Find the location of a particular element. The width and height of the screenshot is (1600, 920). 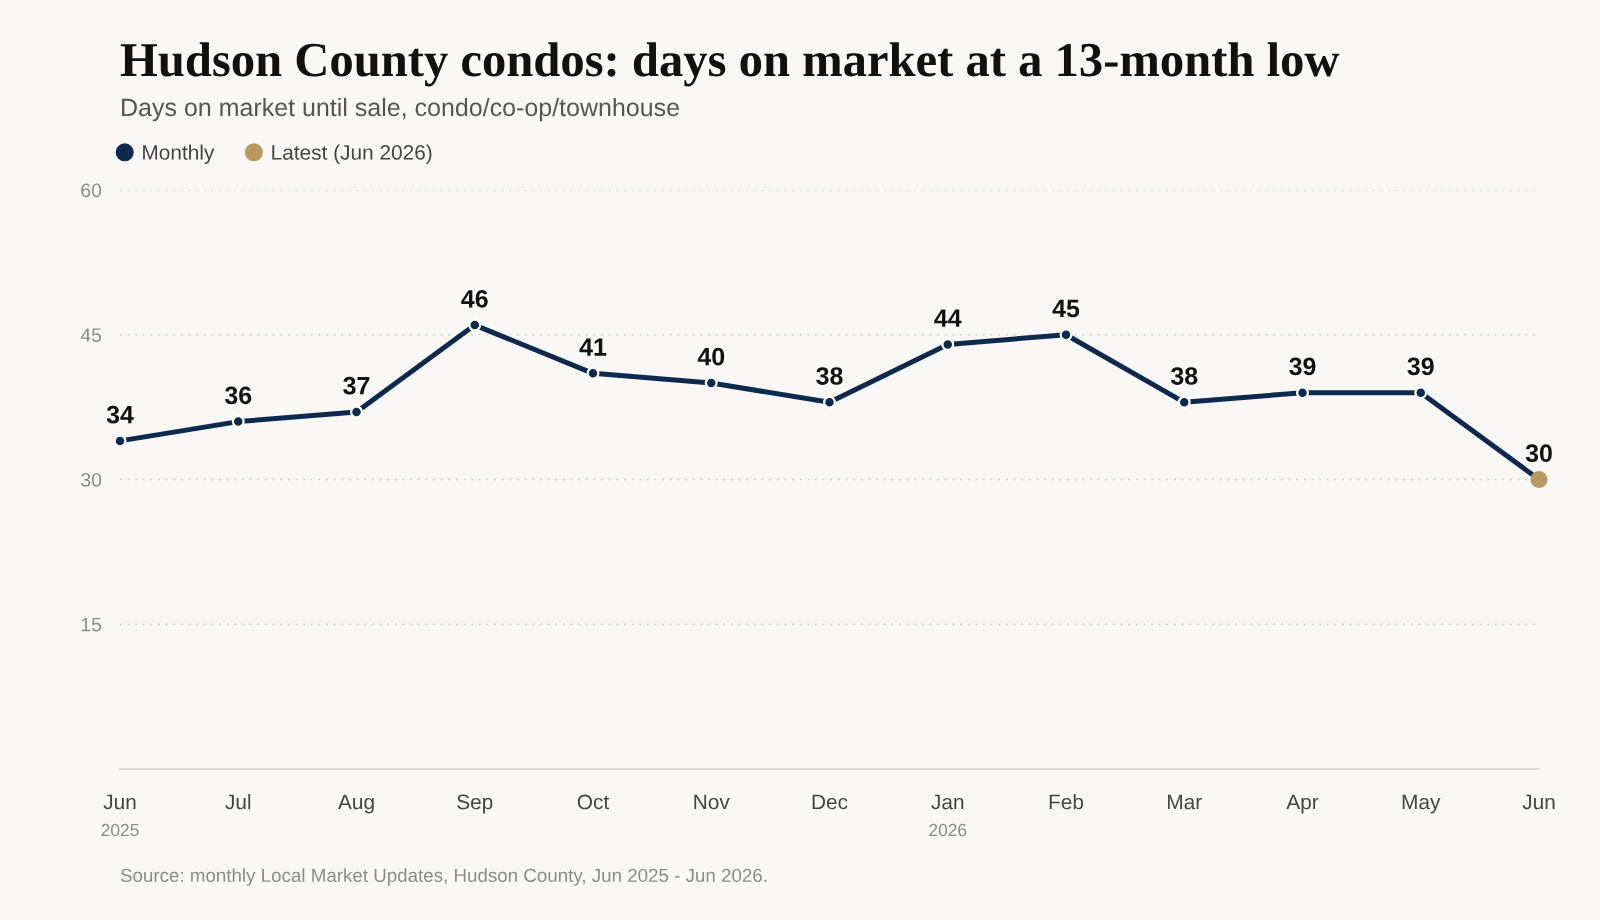

data-label: 30 is located at coordinates (1538, 453).